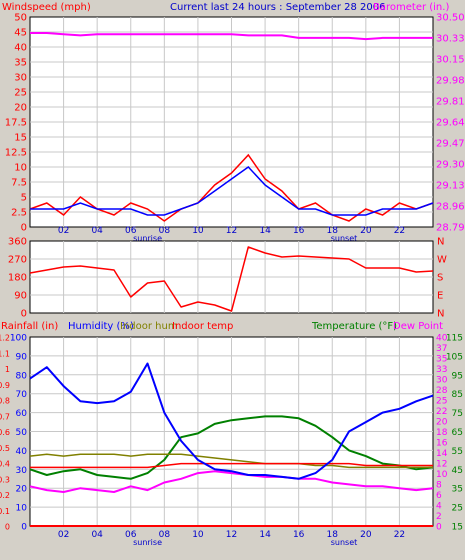  What do you see at coordinates (366, 535) in the screenshot?
I see `hum-xtick-20: 20` at bounding box center [366, 535].